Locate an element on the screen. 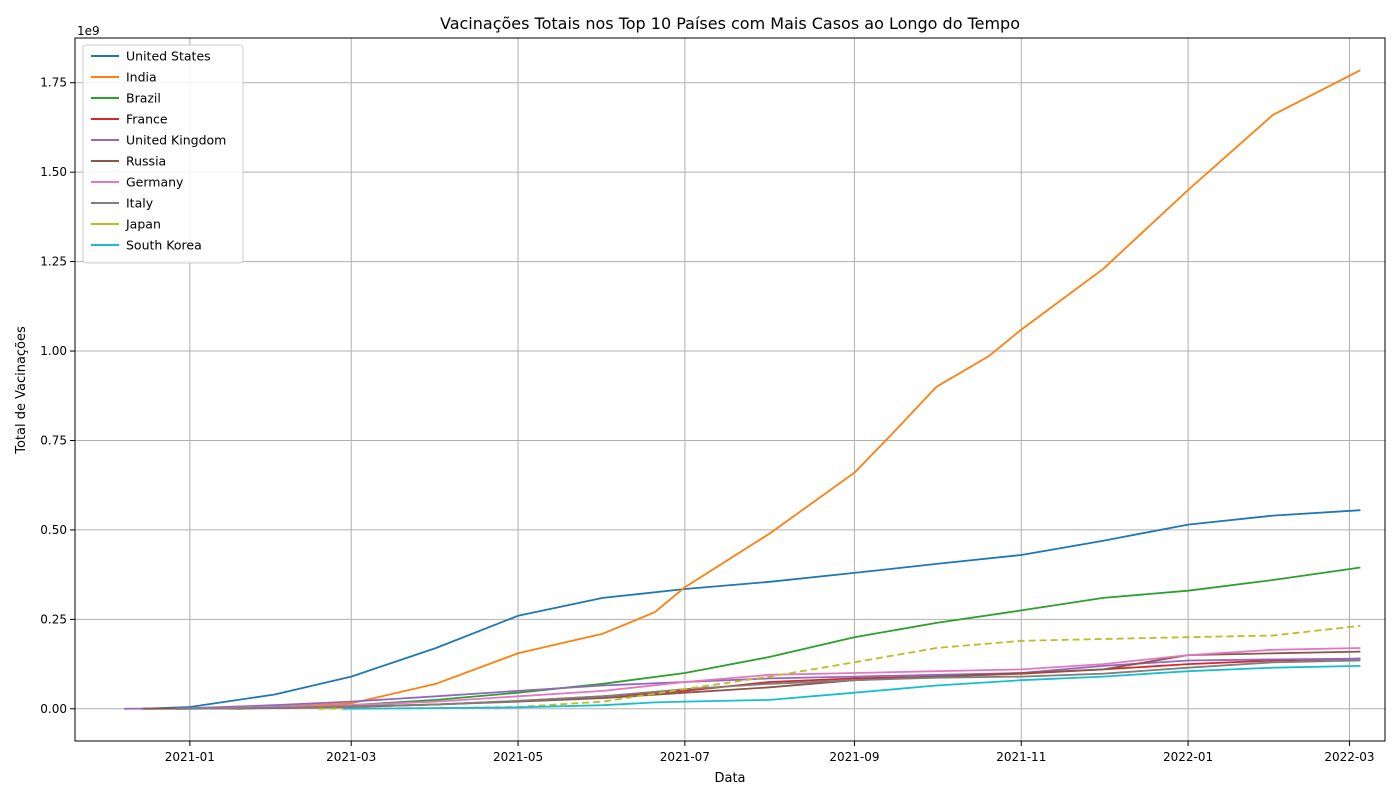 Image resolution: width=1400 pixels, height=800 pixels. x-tick-label: 2021-11 is located at coordinates (1021, 757).